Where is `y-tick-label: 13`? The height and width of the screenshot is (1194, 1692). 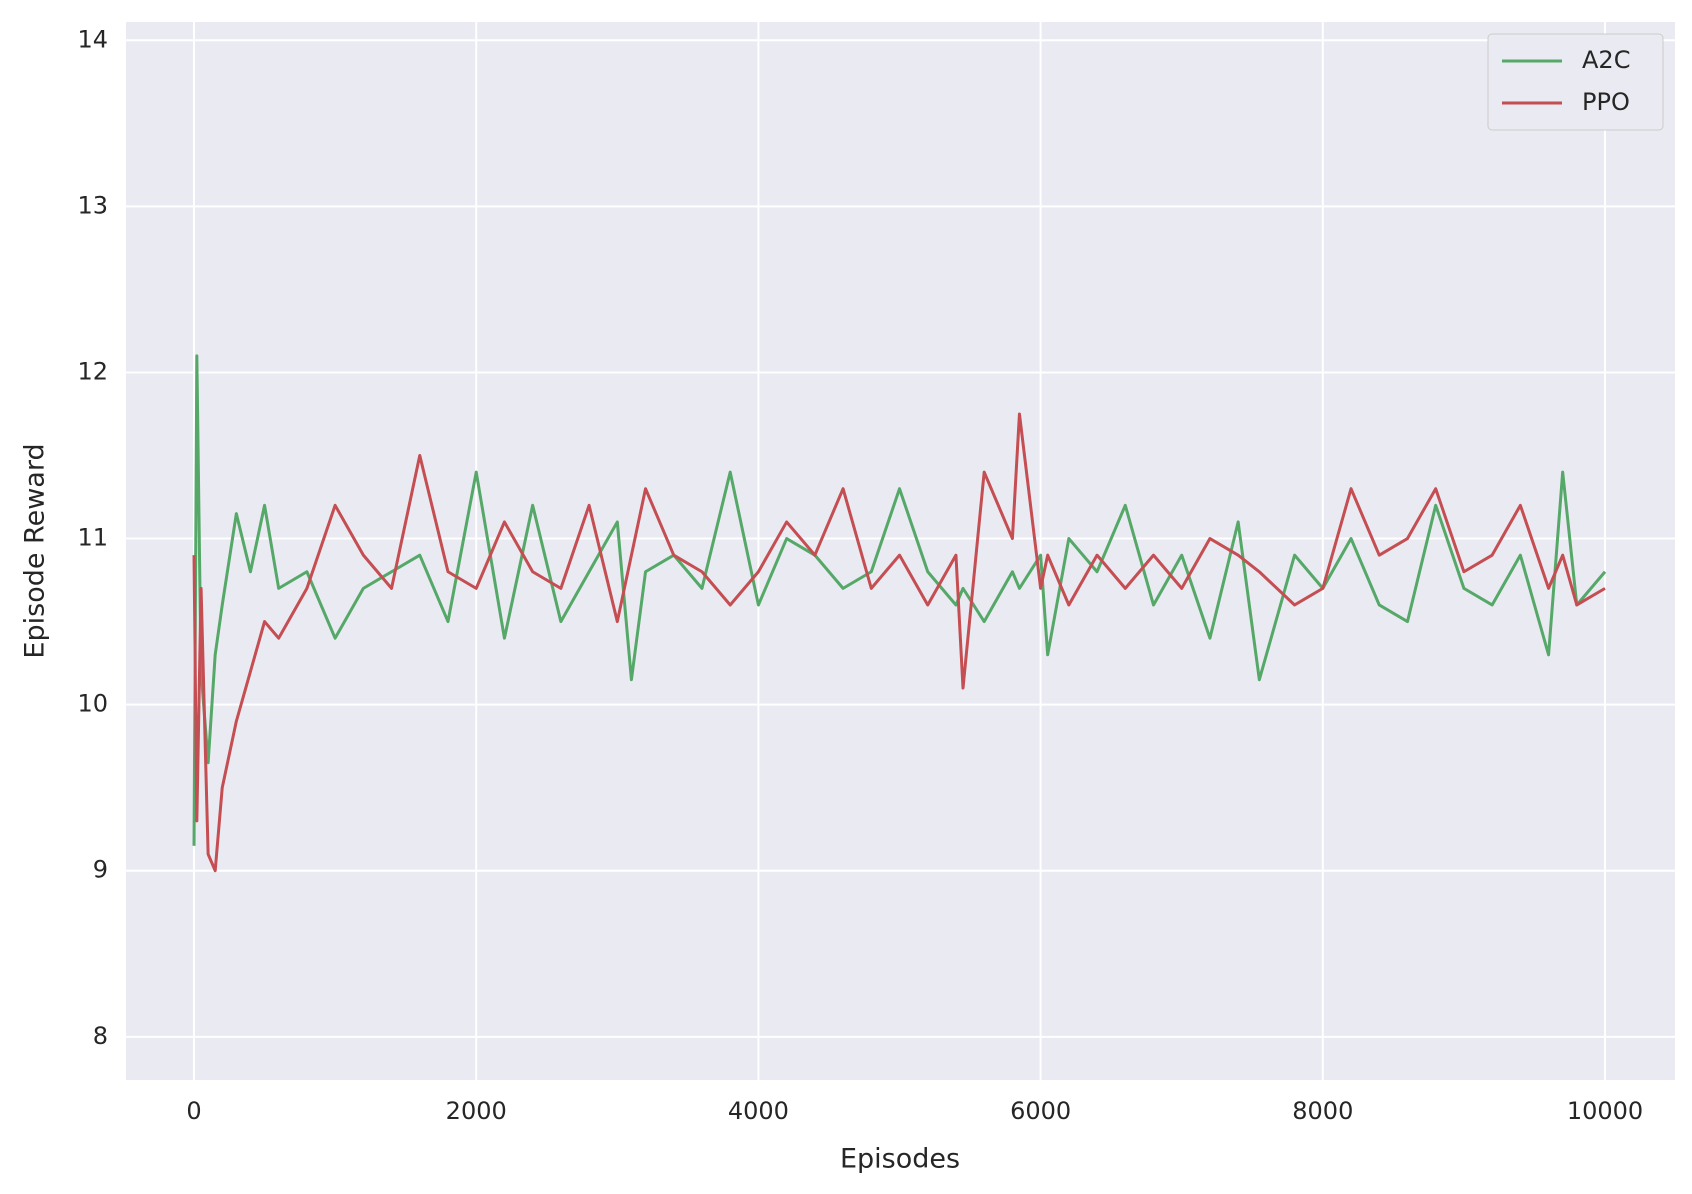
y-tick-label: 13 is located at coordinates (92, 205).